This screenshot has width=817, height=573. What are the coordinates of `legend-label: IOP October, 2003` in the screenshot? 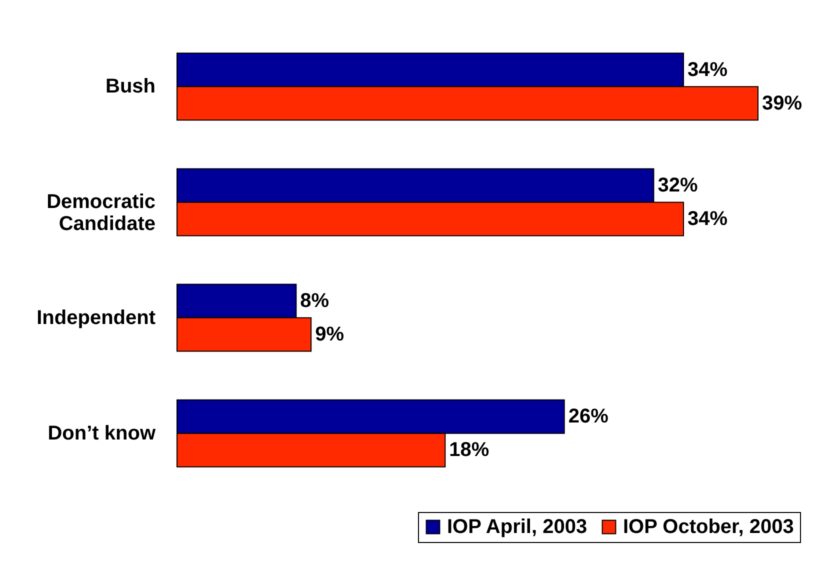 It's located at (708, 527).